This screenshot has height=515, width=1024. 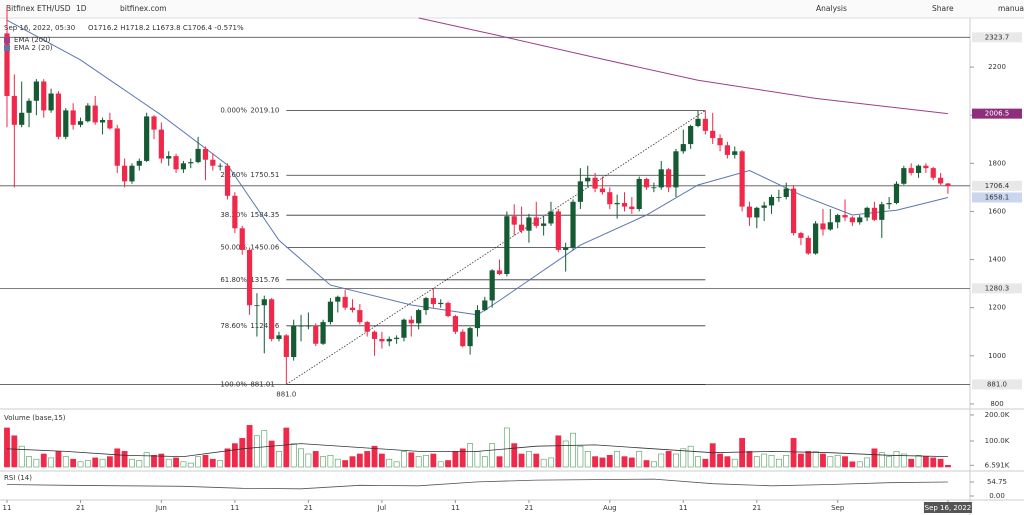 What do you see at coordinates (382, 508) in the screenshot?
I see `x-tick-label: Jul` at bounding box center [382, 508].